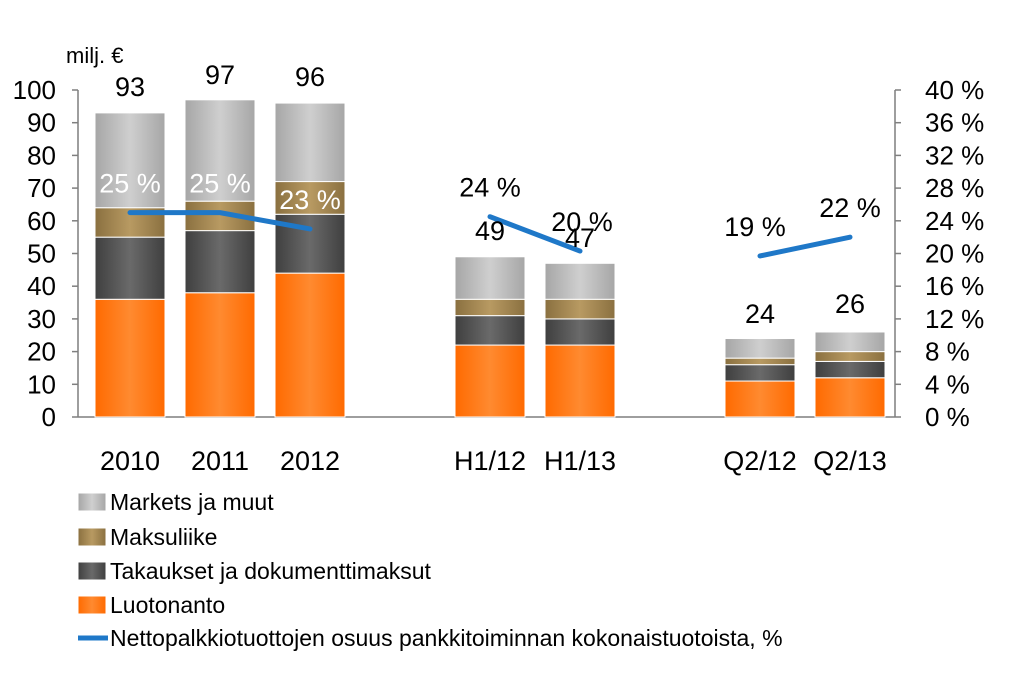  What do you see at coordinates (580, 238) in the screenshot?
I see `total-label: 47` at bounding box center [580, 238].